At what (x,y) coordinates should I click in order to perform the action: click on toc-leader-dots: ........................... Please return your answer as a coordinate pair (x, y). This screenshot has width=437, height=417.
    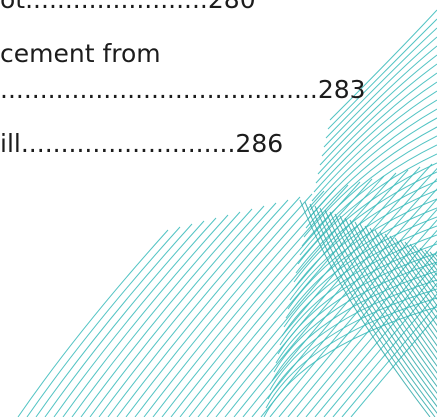
    Looking at the image, I should click on (132, 143).